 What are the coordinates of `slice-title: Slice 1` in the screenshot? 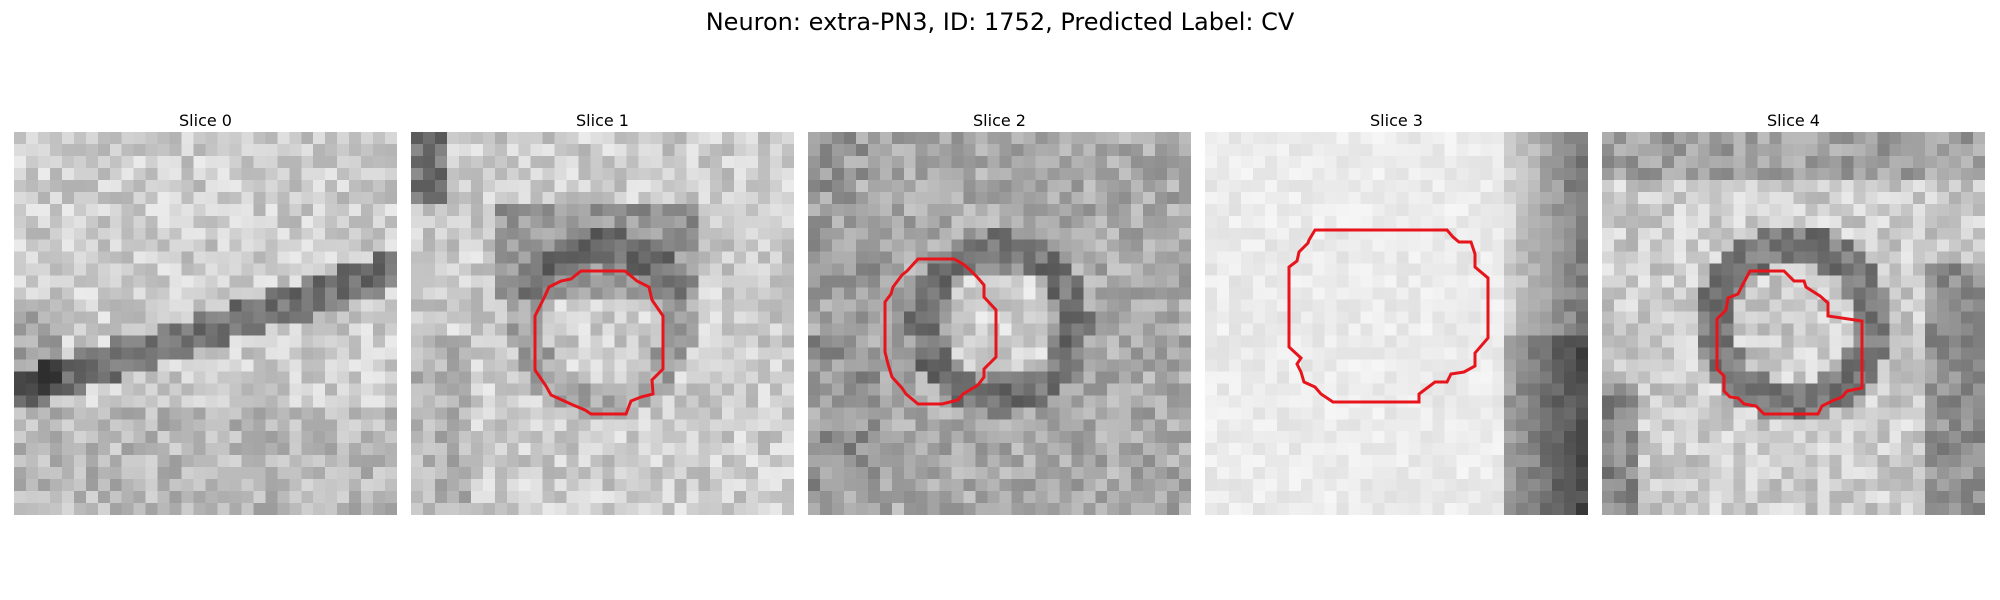 It's located at (602, 120).